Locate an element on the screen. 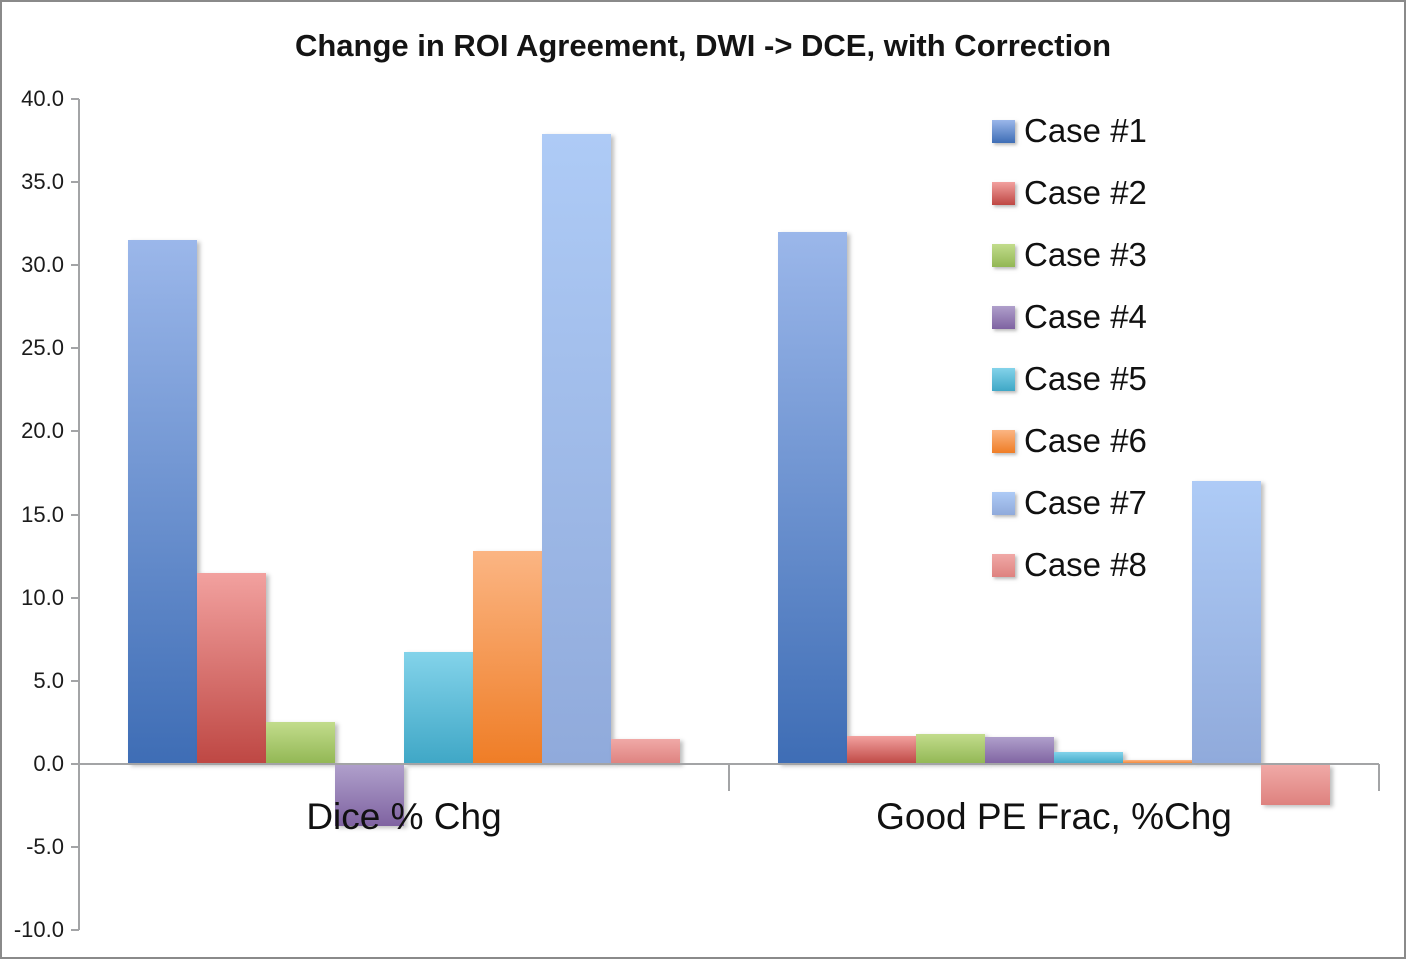 Image resolution: width=1406 pixels, height=959 pixels. legend-item: Case #5 is located at coordinates (1069, 378).